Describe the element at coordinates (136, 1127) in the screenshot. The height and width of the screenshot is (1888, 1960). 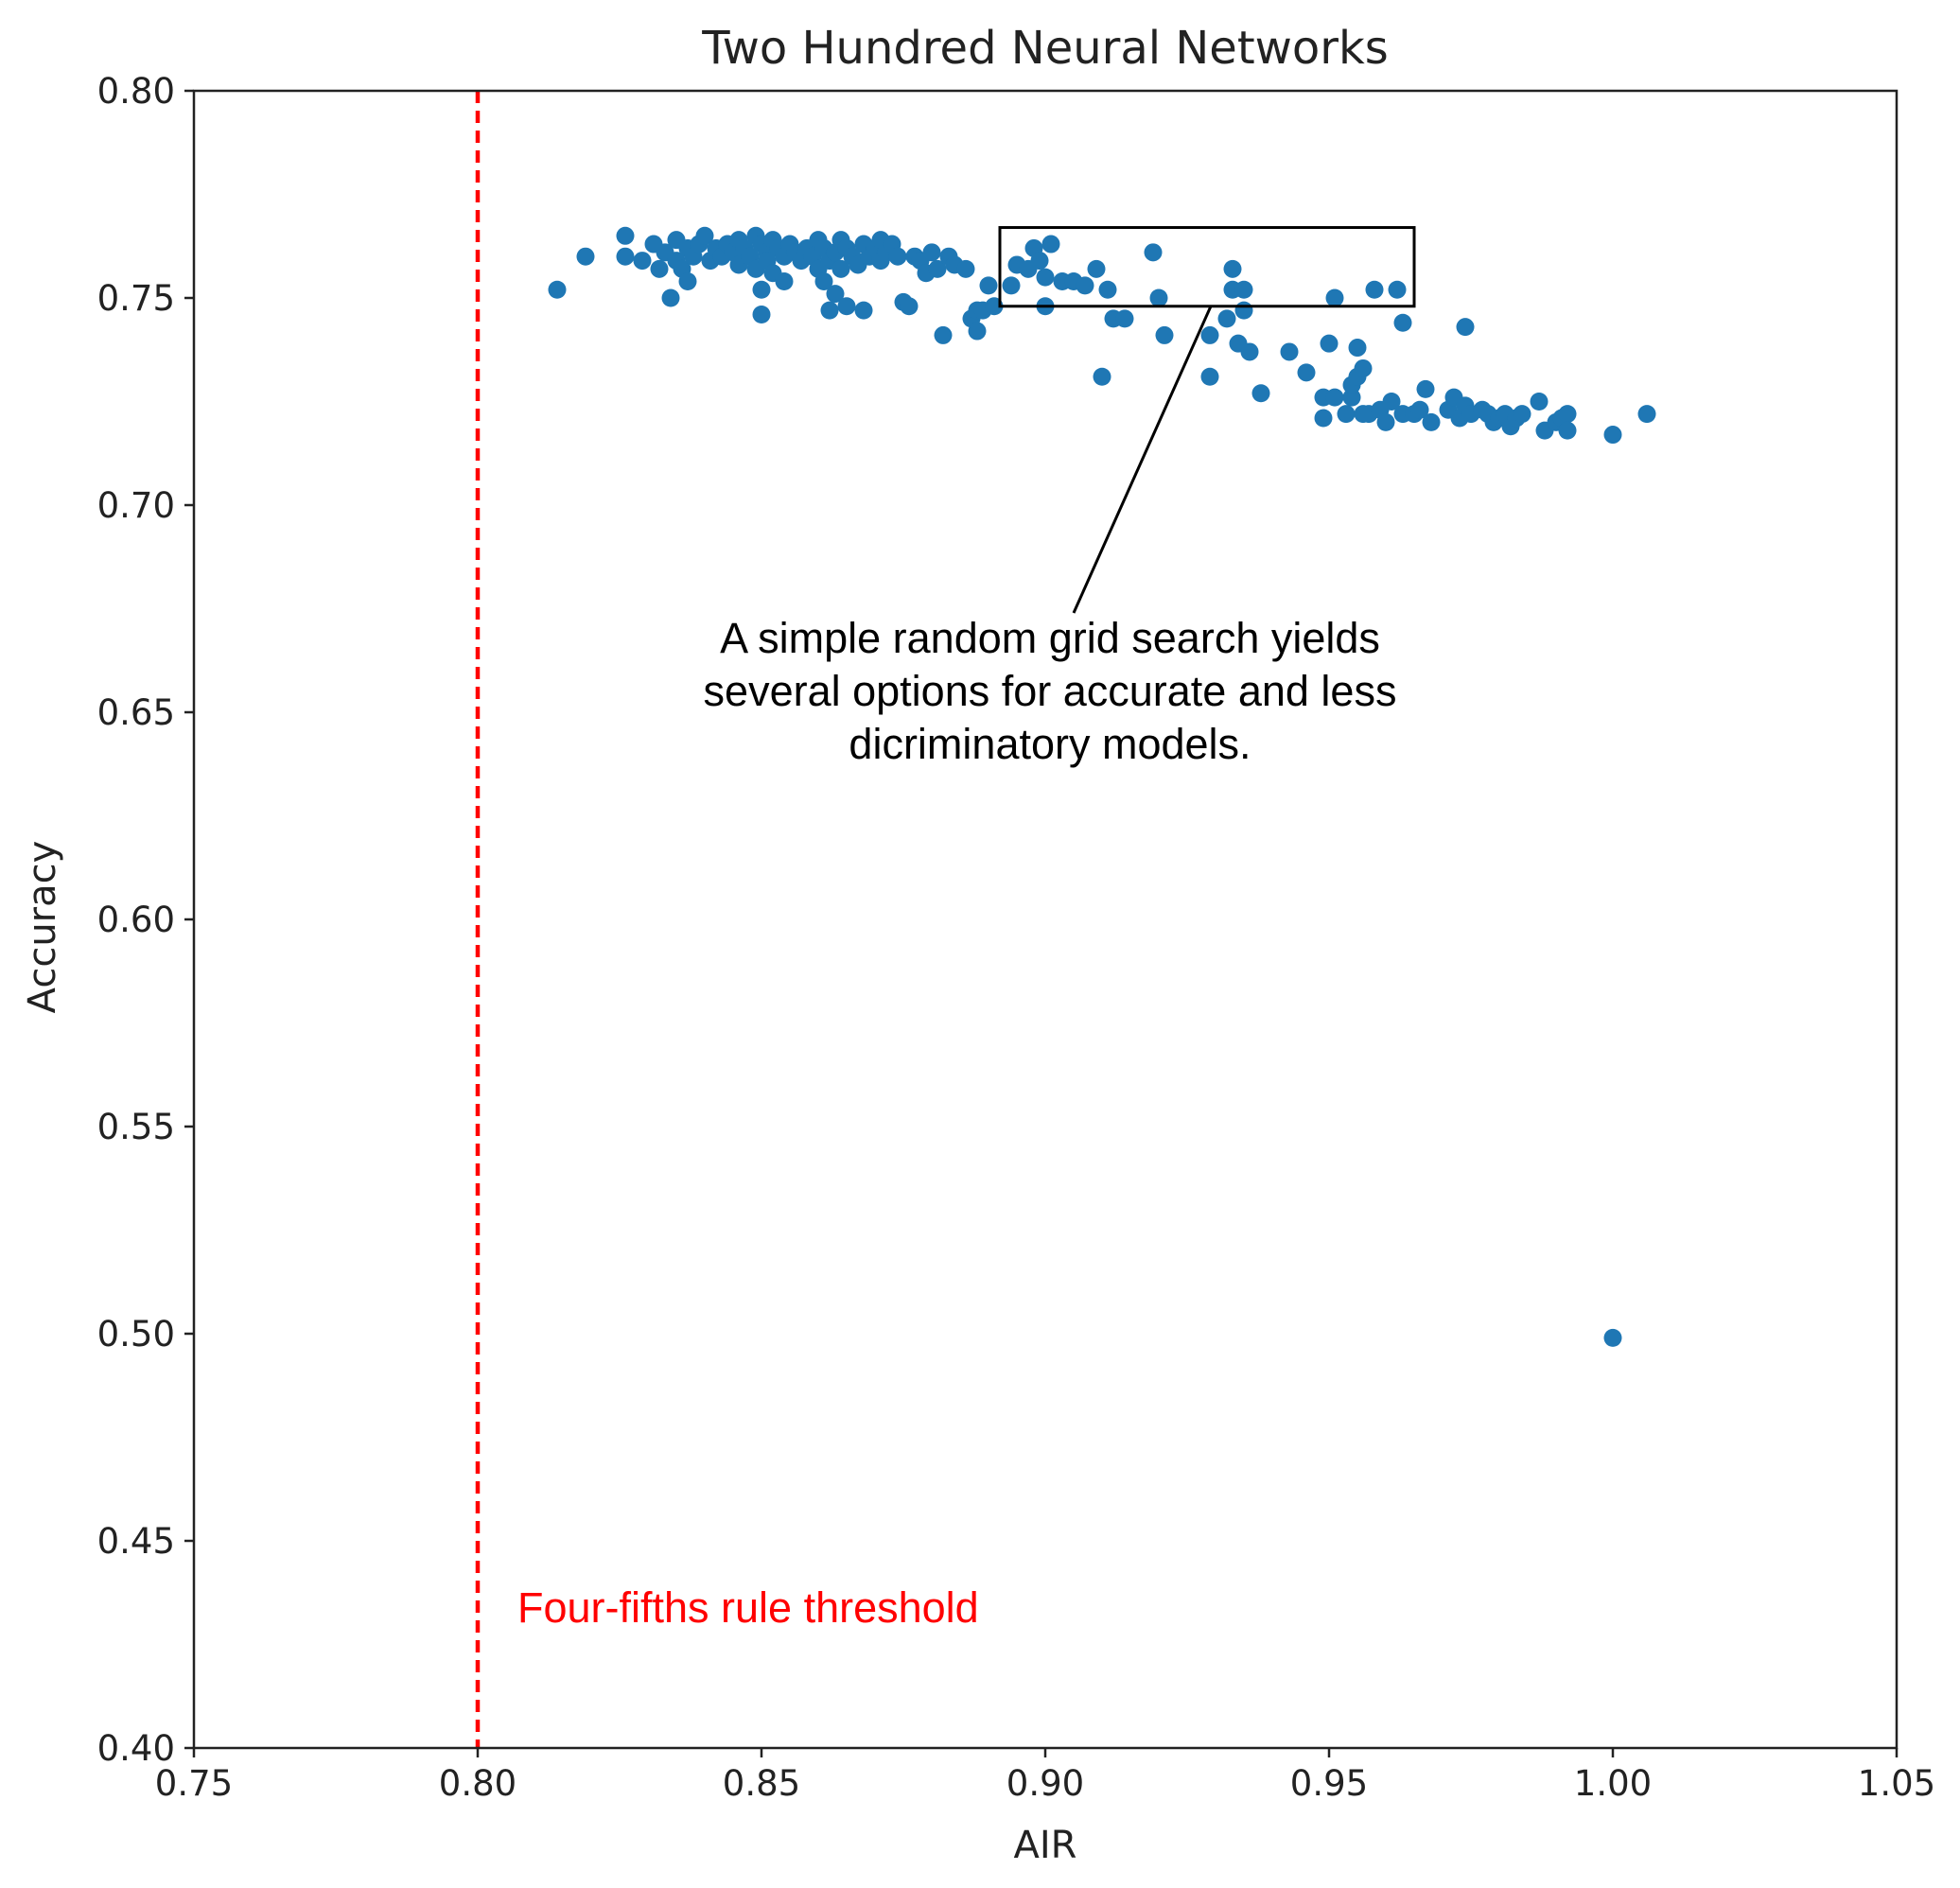
I see `y-tick-label: 0.55` at that location.